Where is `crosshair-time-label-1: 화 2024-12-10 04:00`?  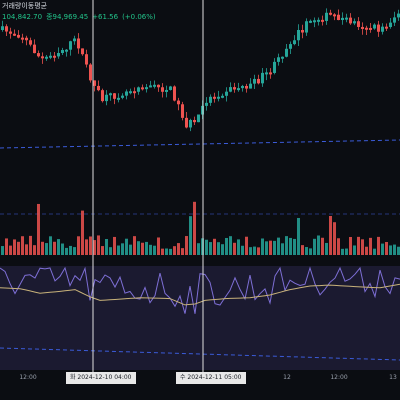
crosshair-time-label-1: 화 2024-12-10 04:00 is located at coordinates (101, 378).